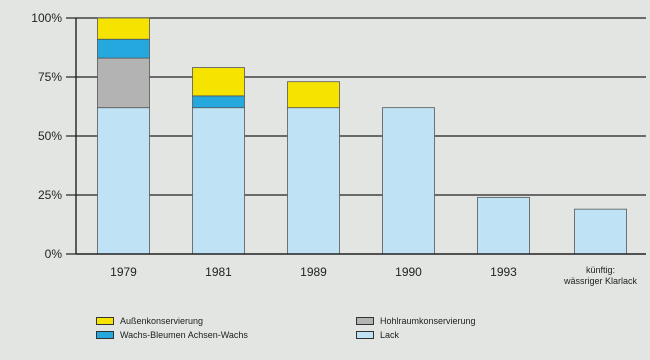 This screenshot has height=360, width=650. I want to click on legend-label: Hohlraumkonservierung, so click(428, 321).